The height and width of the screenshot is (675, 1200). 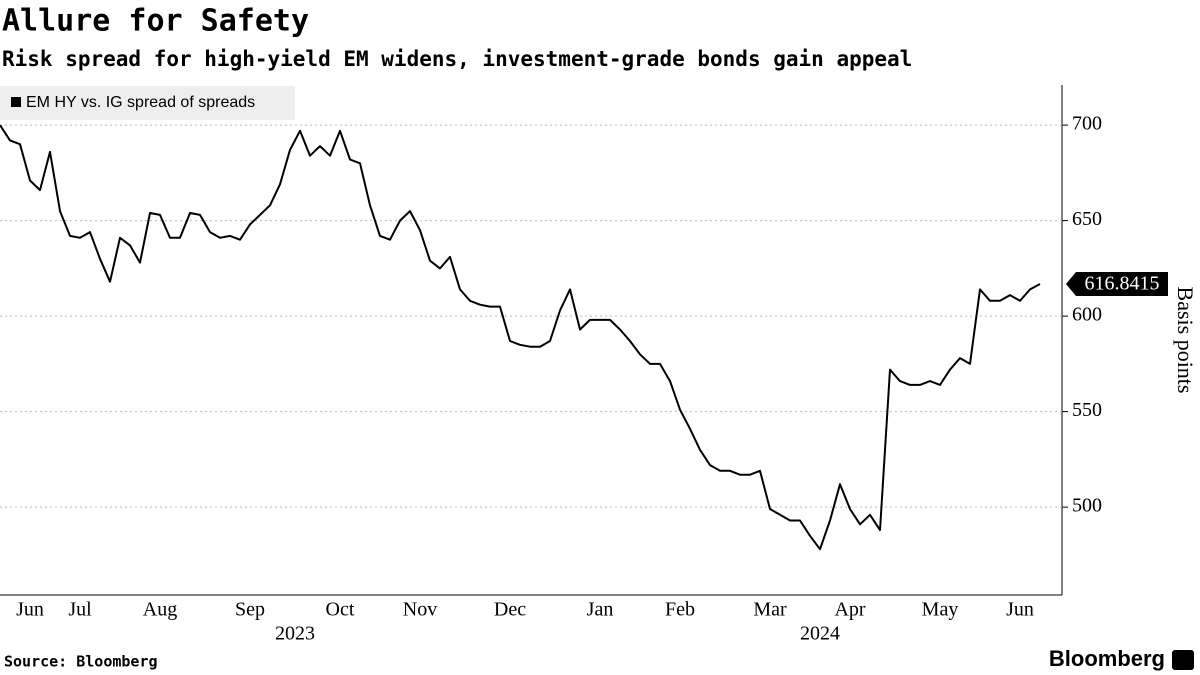 I want to click on source: Source: Bloomberg, so click(x=81, y=662).